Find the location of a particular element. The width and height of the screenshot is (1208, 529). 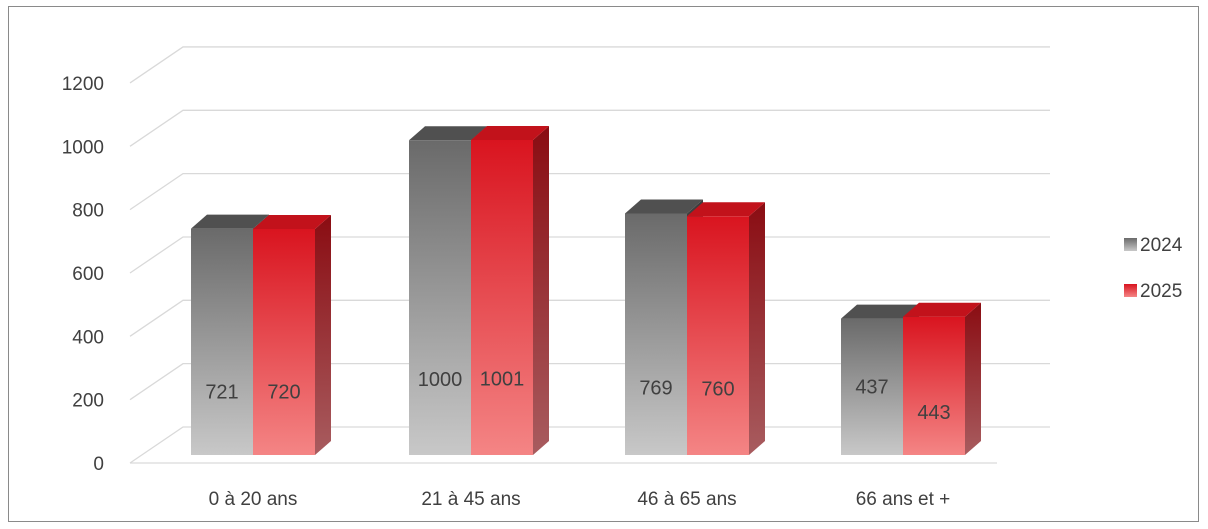

y-tick-label: 0 is located at coordinates (98, 464).